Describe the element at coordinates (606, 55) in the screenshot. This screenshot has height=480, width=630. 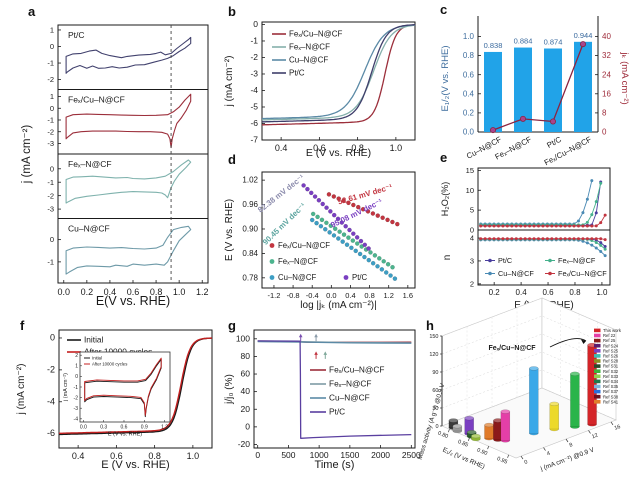
I see `svg-text: 32` at that location.